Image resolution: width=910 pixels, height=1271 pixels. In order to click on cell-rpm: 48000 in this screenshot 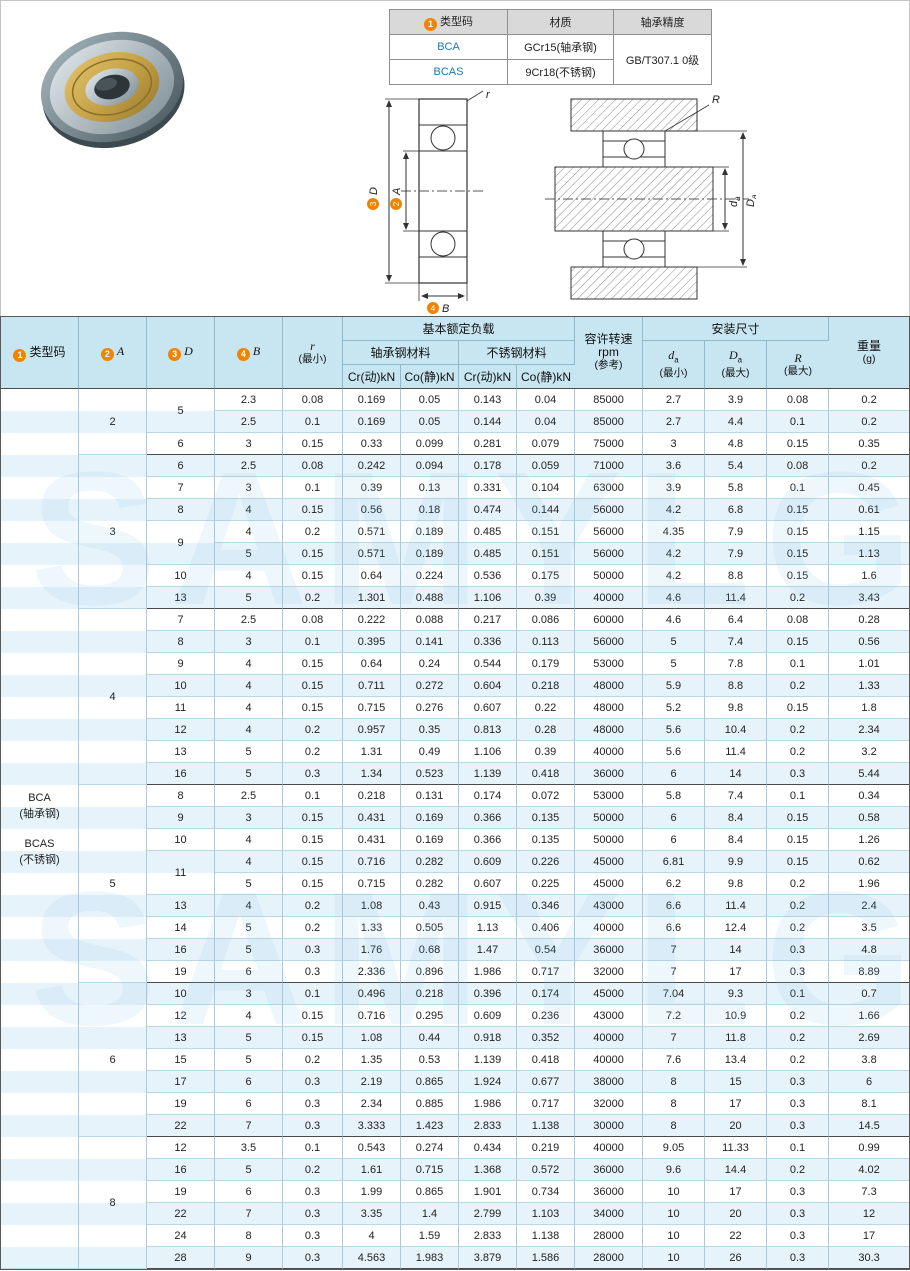, I will do `click(609, 708)`.